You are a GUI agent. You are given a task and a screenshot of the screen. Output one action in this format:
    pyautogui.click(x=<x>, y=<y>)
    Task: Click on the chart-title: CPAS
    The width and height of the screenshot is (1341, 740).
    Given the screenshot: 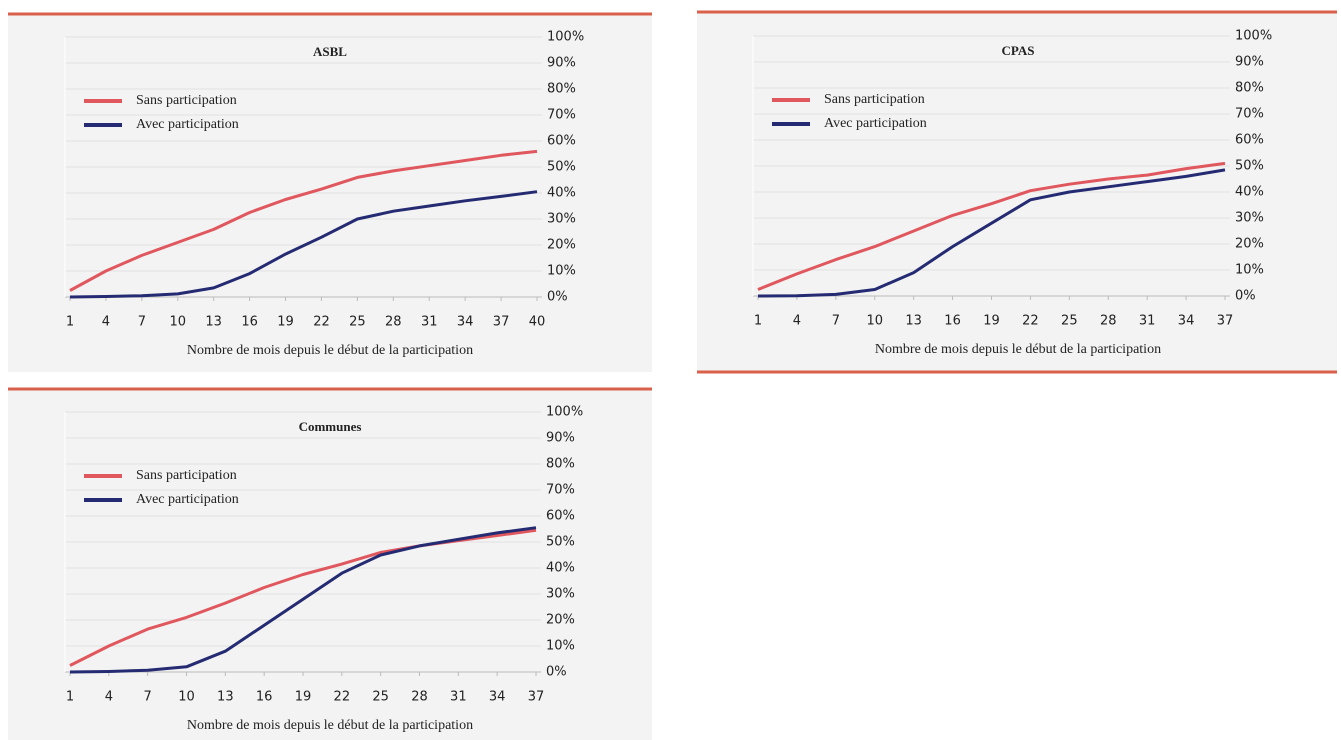 What is the action you would take?
    pyautogui.click(x=1018, y=50)
    